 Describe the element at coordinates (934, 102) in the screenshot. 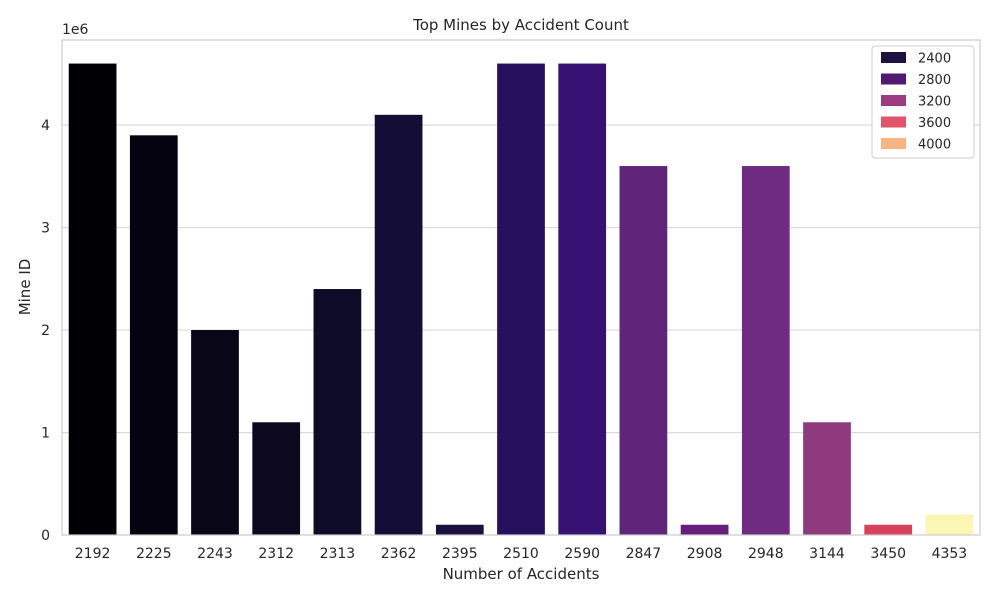

I see `legend-label: 3200` at that location.